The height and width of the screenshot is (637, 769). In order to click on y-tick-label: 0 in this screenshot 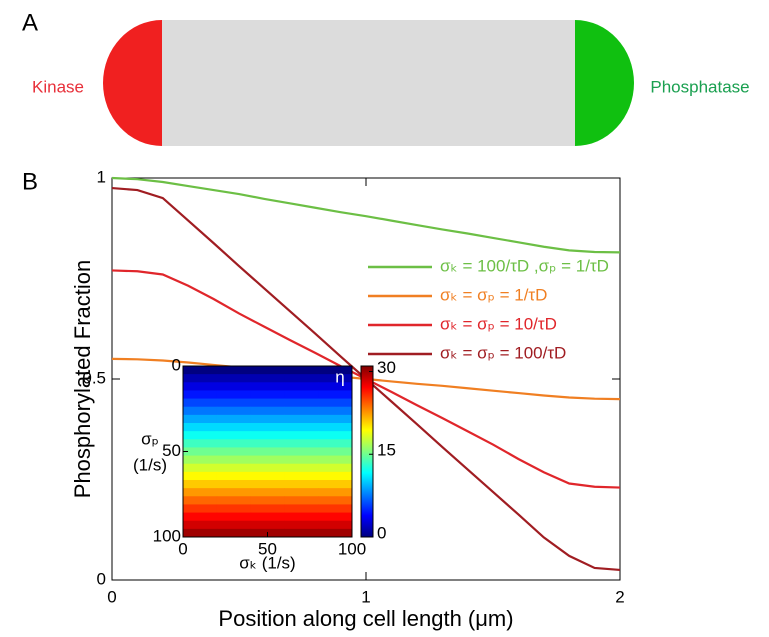, I will do `click(101, 578)`.